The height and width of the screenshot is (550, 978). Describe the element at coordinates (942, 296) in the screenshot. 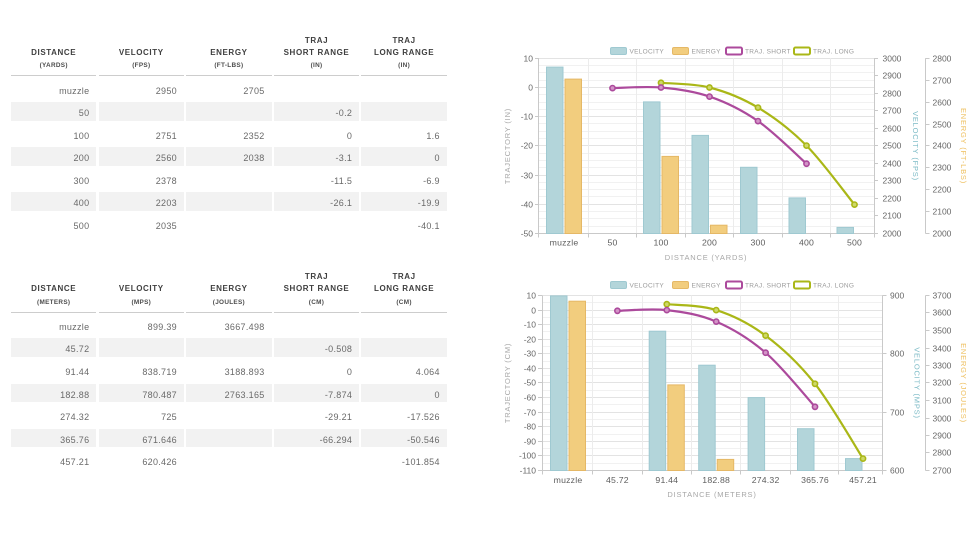

I see `svg-text: 3700` at that location.